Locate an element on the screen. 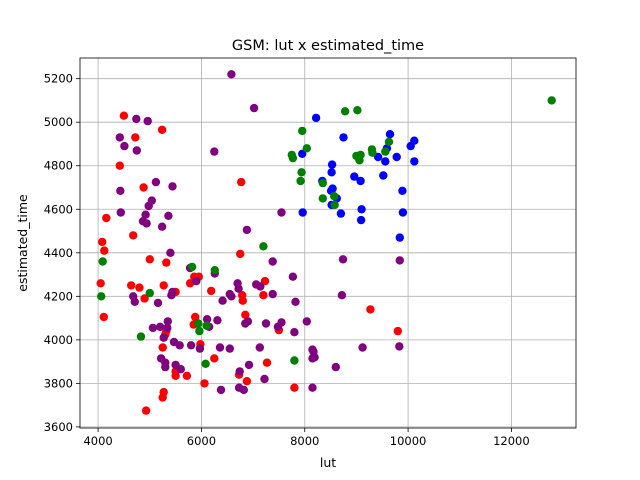  y-tick-label: 4200 is located at coordinates (58, 296).